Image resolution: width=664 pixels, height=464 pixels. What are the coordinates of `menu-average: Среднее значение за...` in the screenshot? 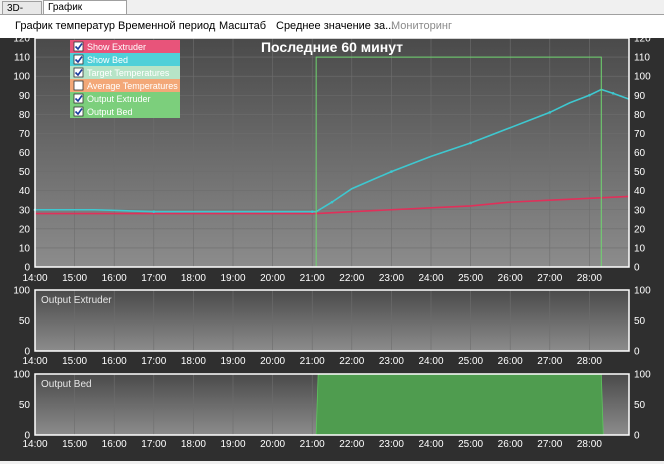 It's located at (335, 26).